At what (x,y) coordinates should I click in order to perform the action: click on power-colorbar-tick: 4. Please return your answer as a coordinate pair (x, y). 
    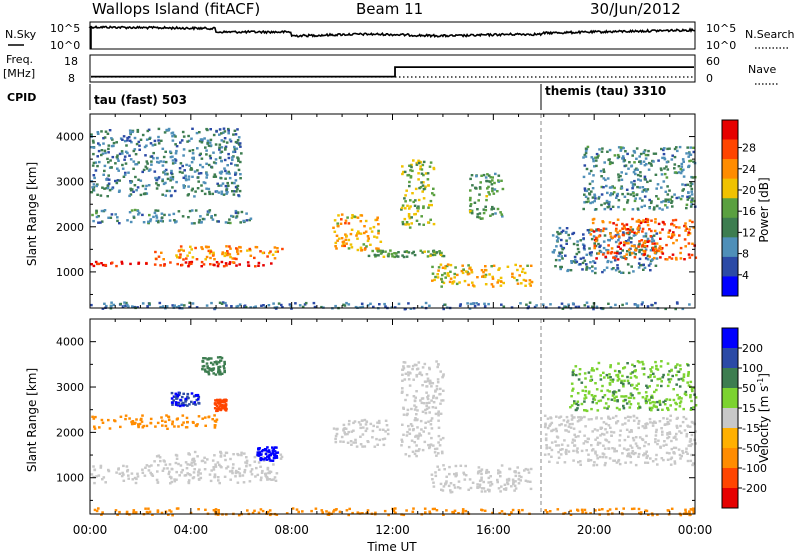
    Looking at the image, I should click on (745, 275).